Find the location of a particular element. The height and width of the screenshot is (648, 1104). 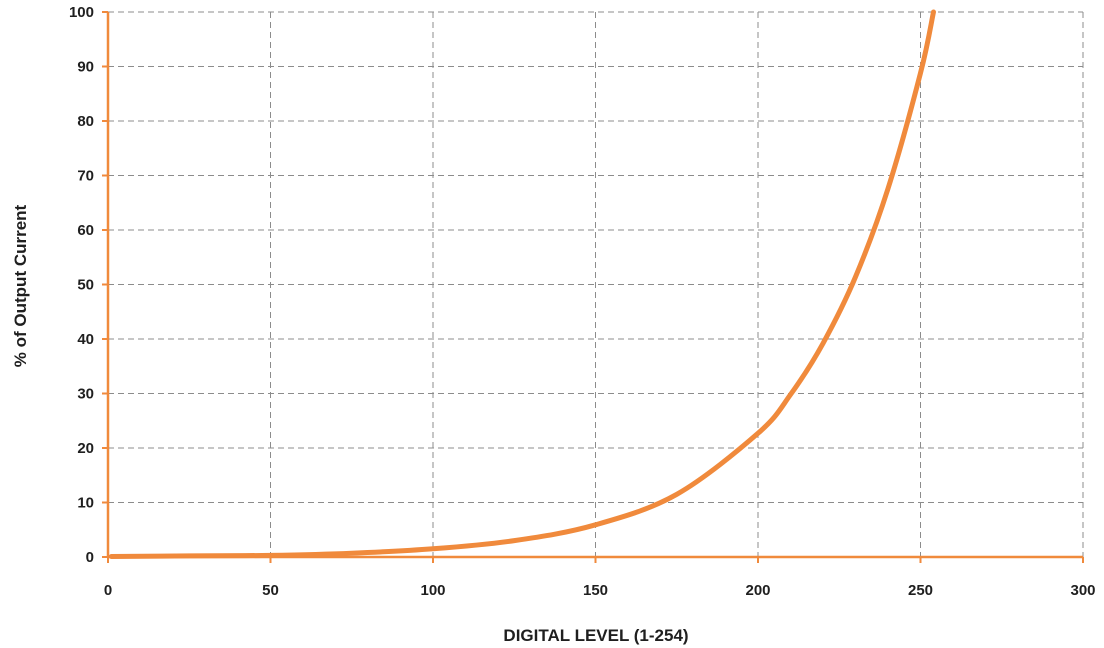

y-axis-title: % of Output Current is located at coordinates (20, 285).